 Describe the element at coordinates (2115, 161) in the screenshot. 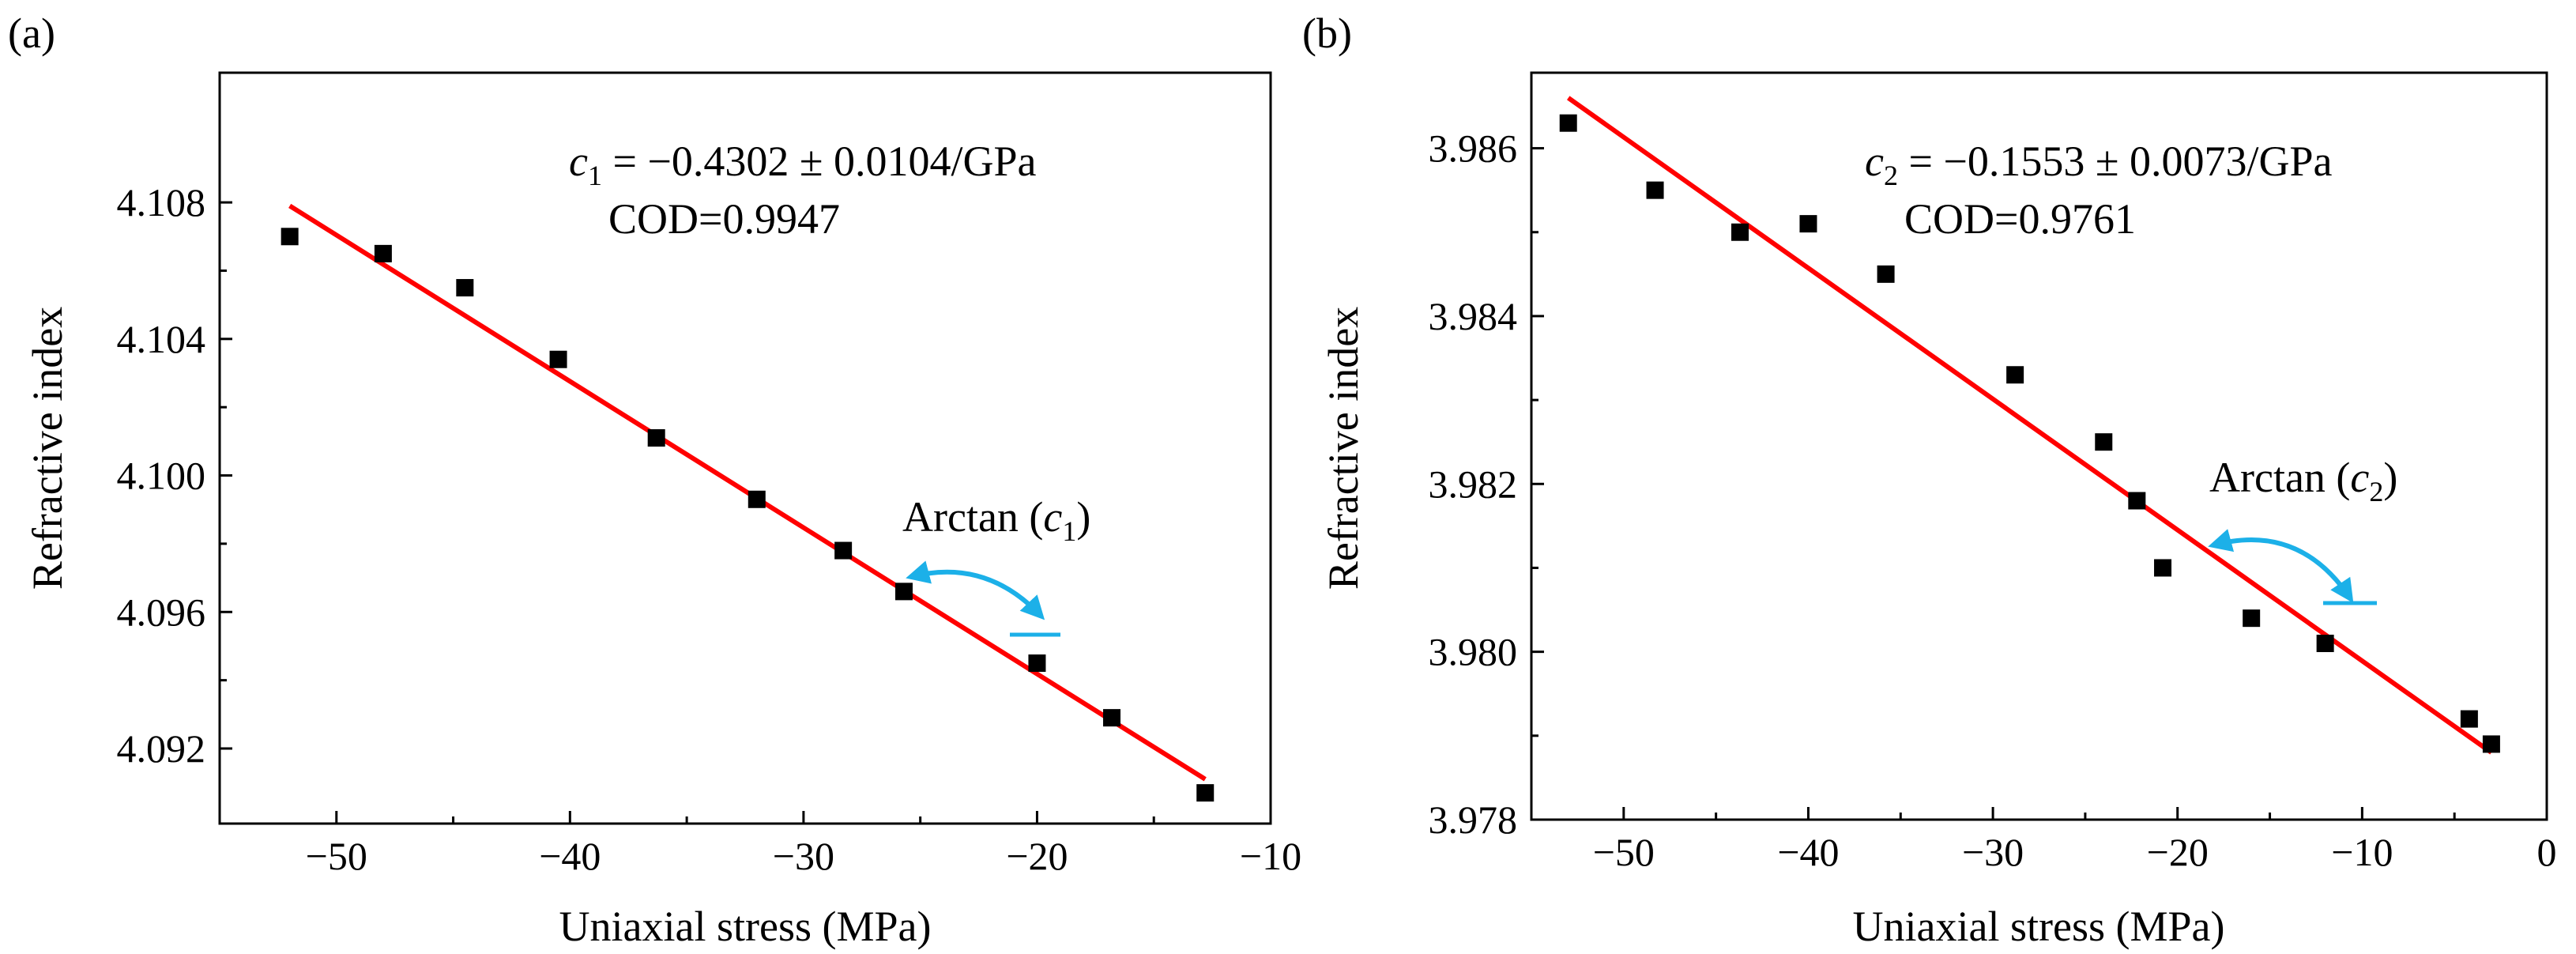

I see `fit-value-b: = −0.1553 ± 0.0073/GPa` at that location.